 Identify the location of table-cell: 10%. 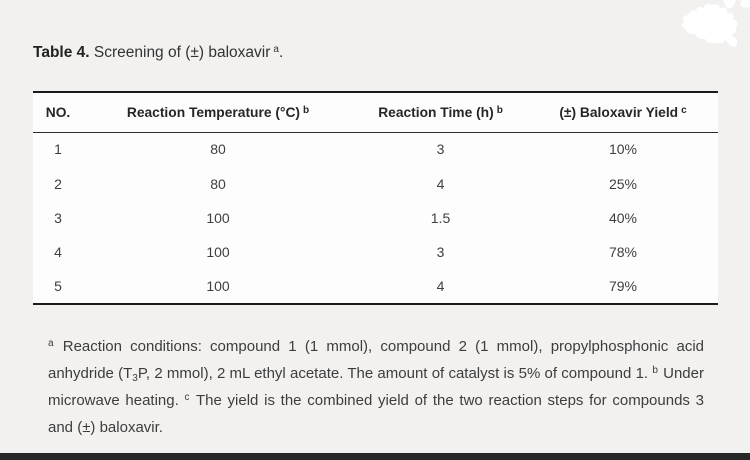
(623, 149).